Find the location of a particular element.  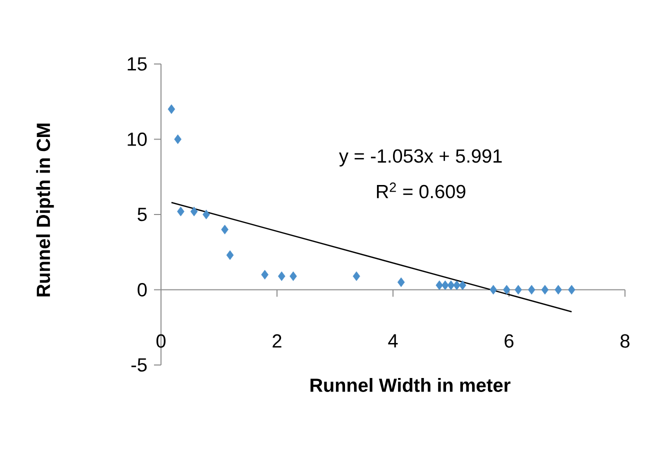

x-tick-label: 8 is located at coordinates (625, 341).